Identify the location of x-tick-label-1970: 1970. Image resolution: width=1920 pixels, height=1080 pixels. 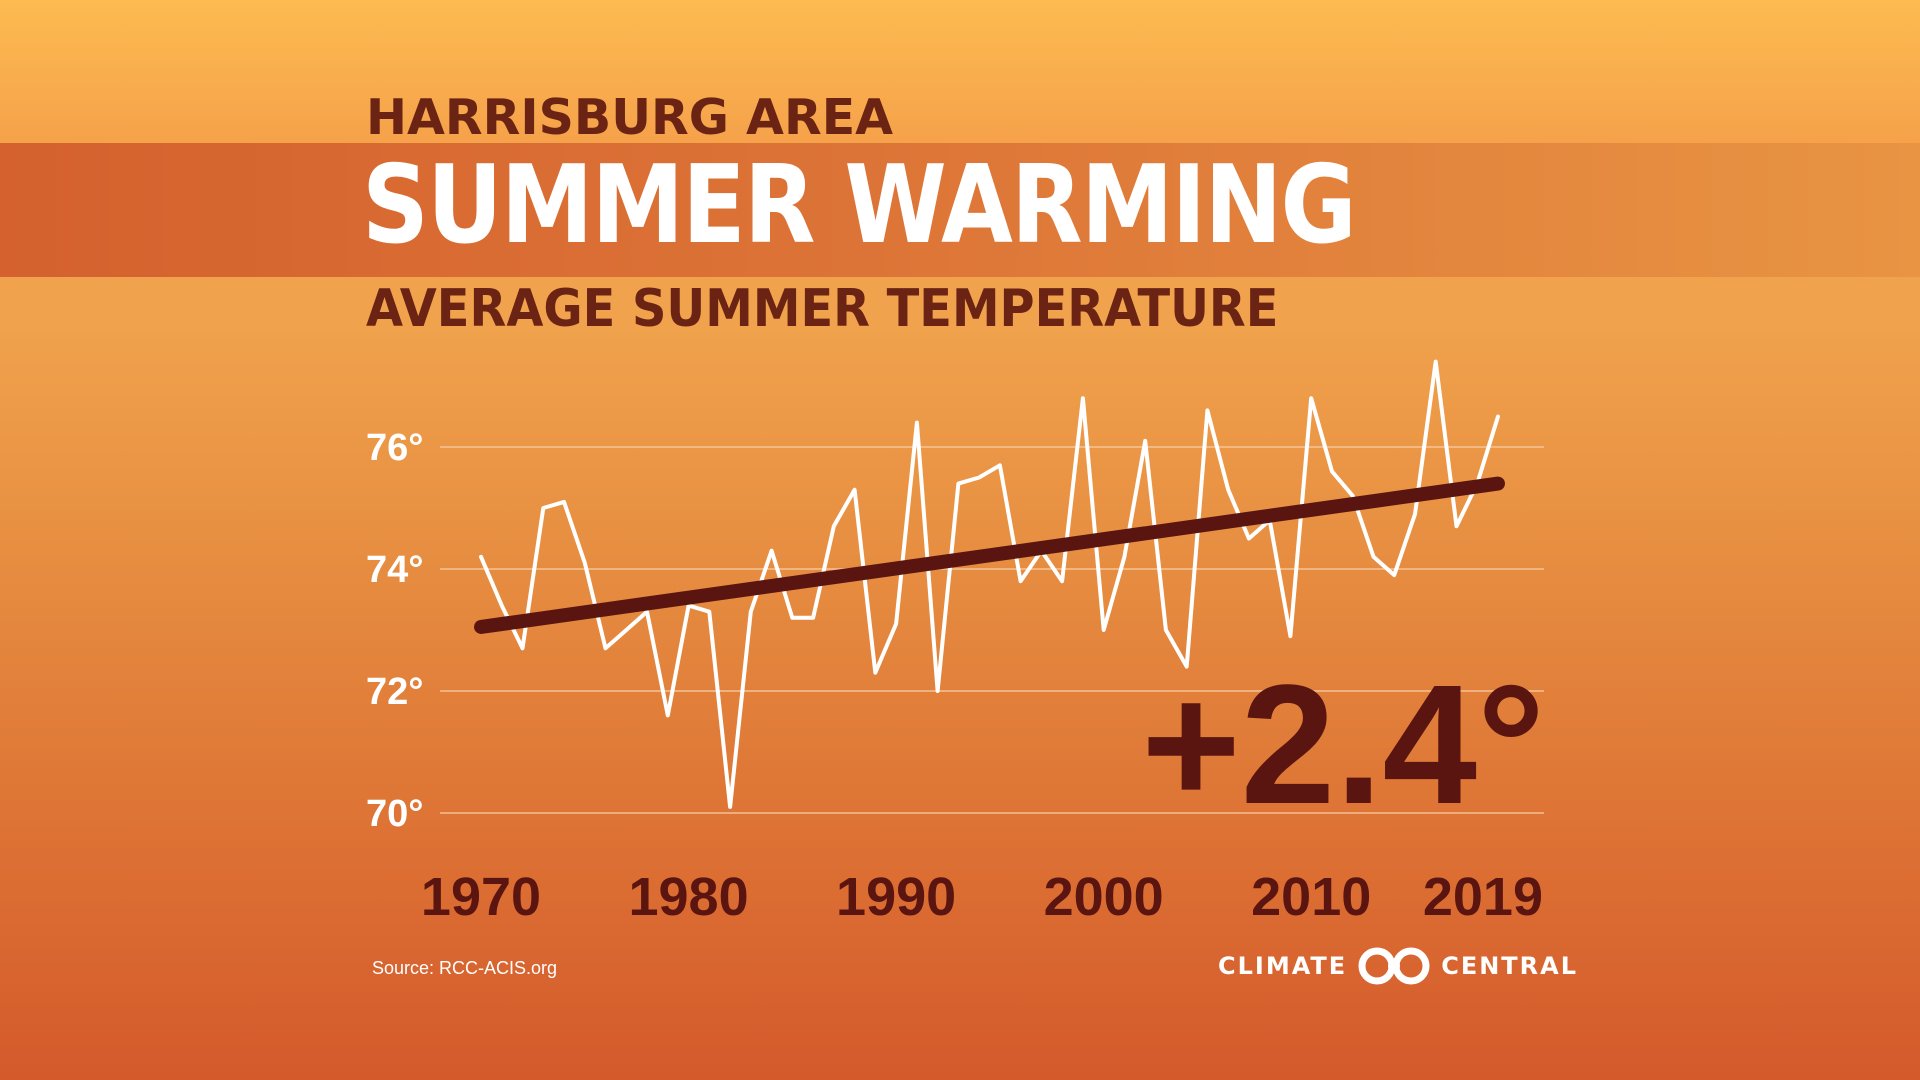
(481, 897).